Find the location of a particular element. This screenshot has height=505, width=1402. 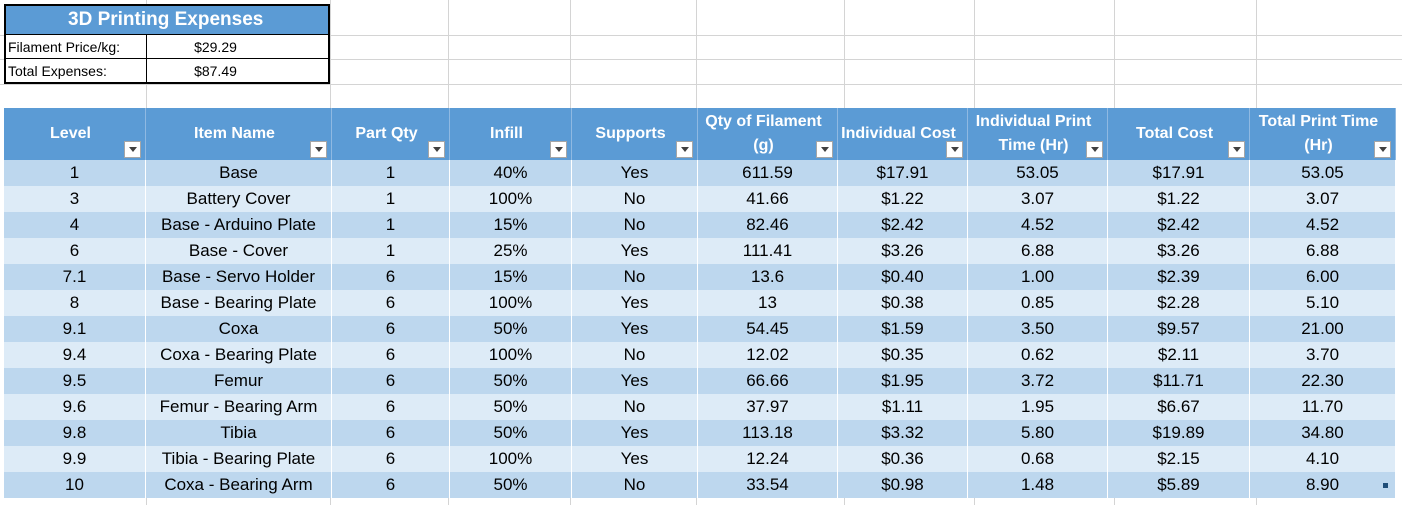

table-cell: Base is located at coordinates (239, 173).